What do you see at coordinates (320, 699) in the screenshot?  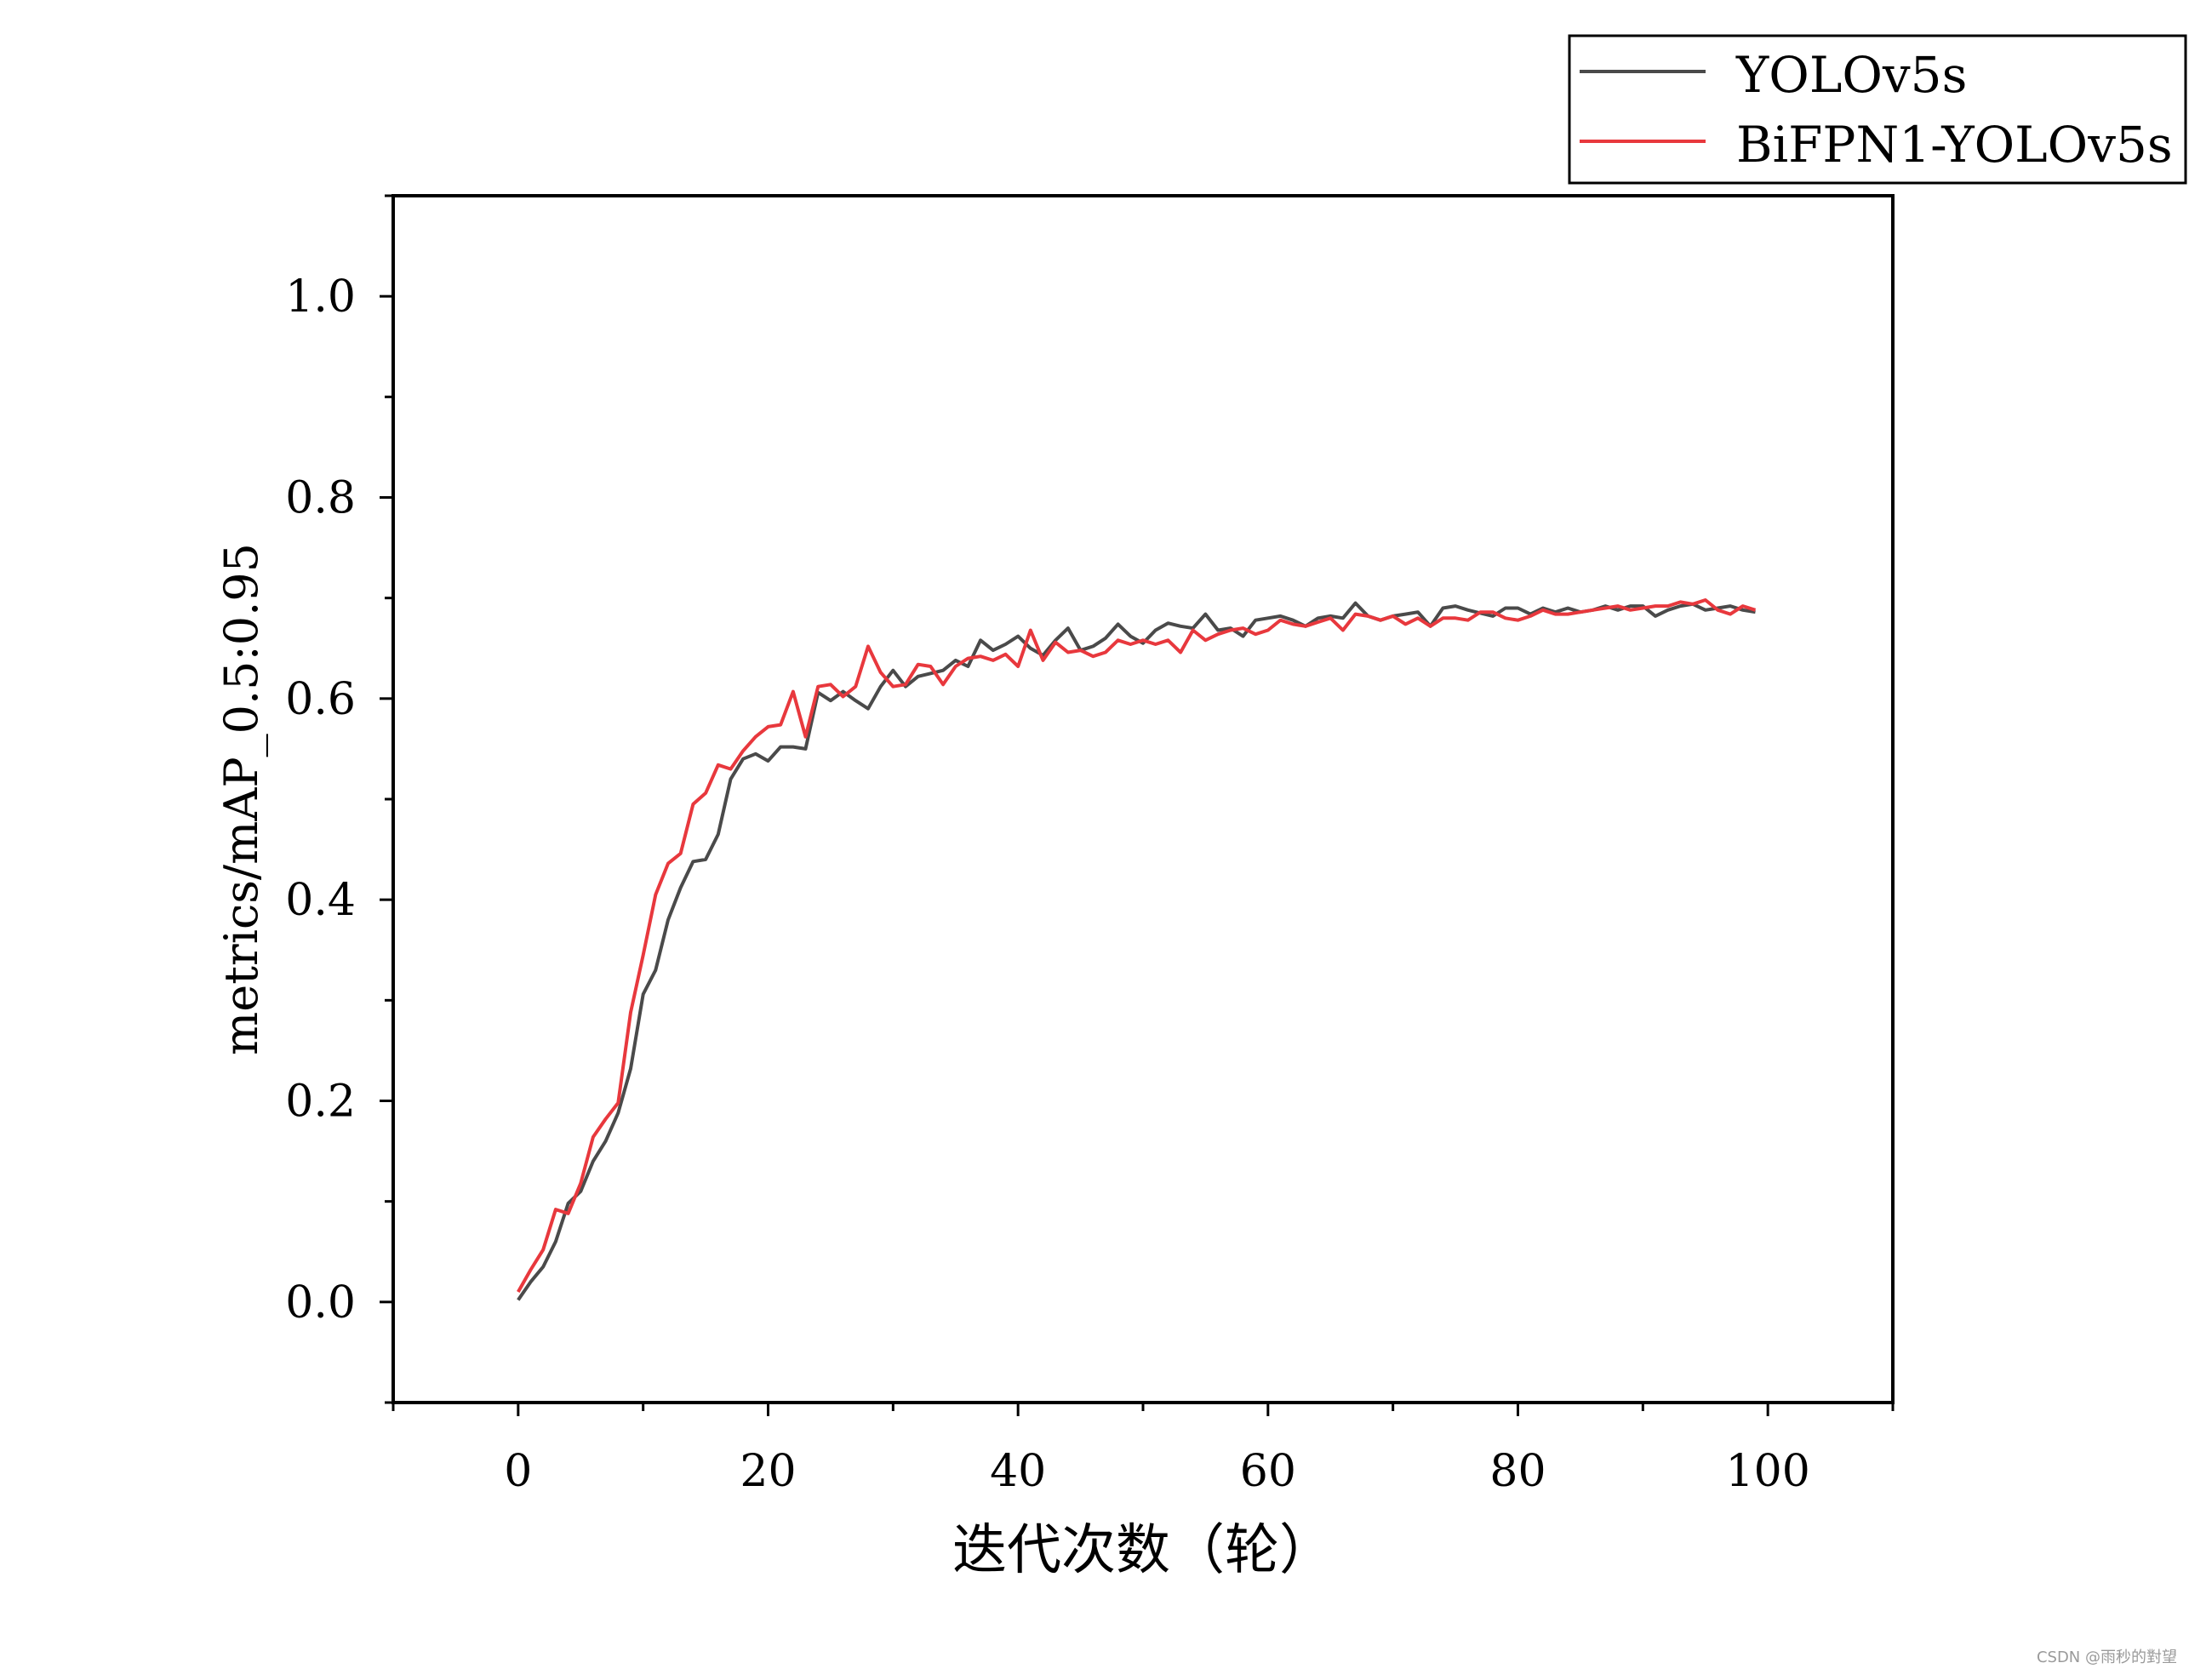 I see `y-tick-label: 0.6` at bounding box center [320, 699].